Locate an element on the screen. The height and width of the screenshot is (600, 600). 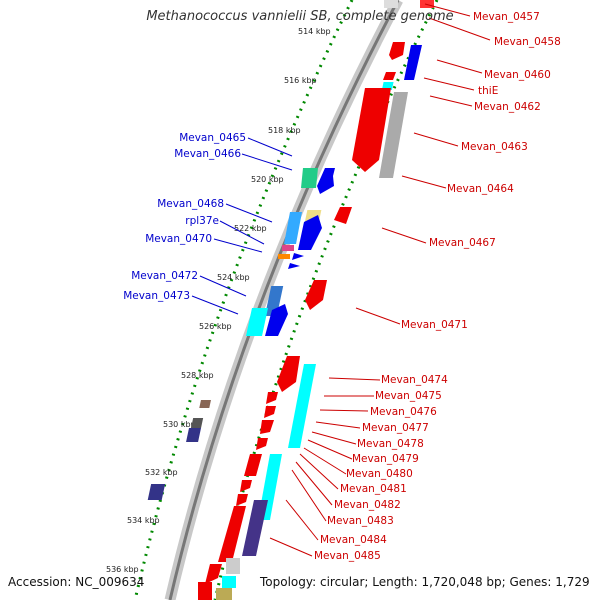
tick-label: 522 kbp is located at coordinates (250, 228).